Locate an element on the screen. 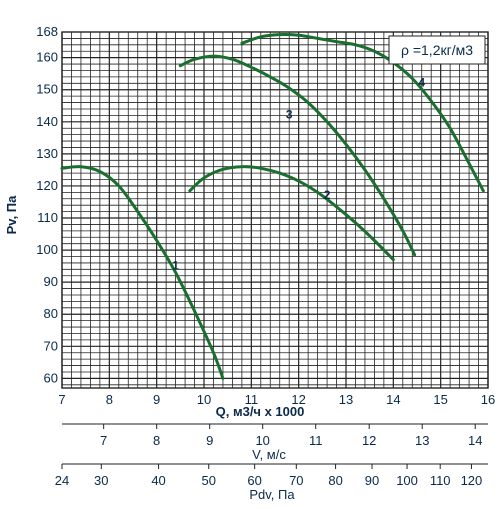  x-tick-label: 15 is located at coordinates (440, 399).